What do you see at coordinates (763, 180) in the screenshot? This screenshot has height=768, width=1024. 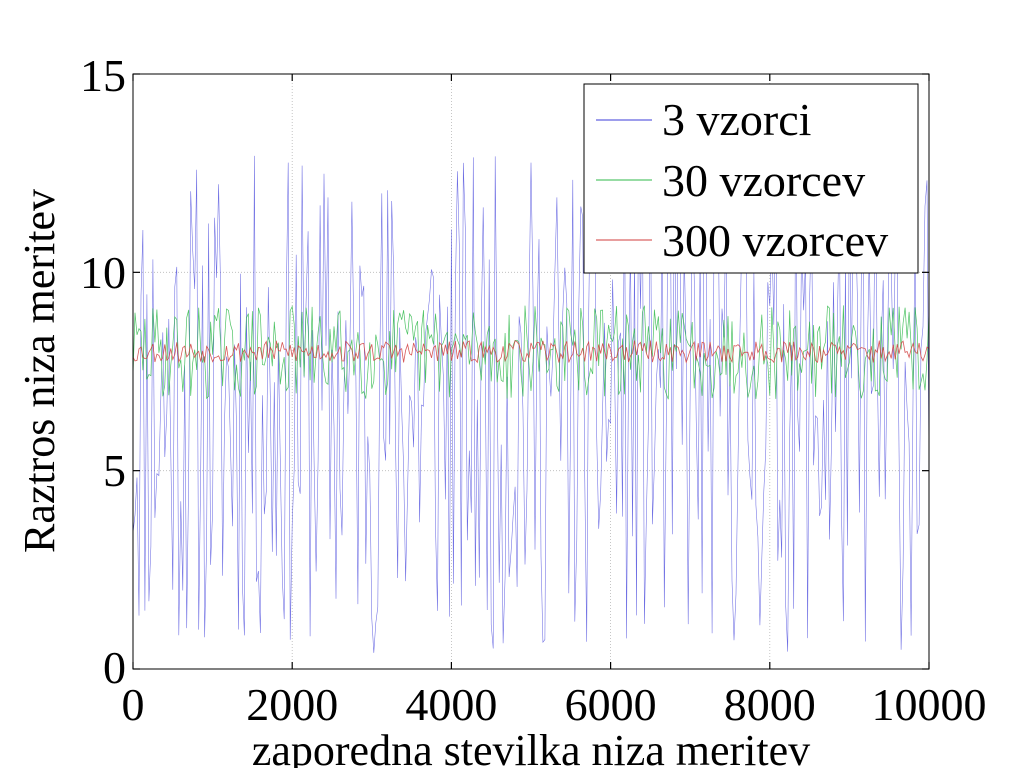 I see `legend-label-30-vzorcev: 30 vzorcev` at bounding box center [763, 180].